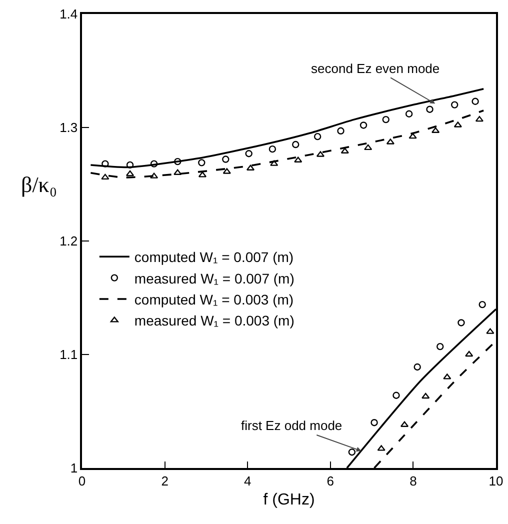 The image size is (508, 524). I want to click on y-tick-label: 1.3, so click(69, 128).